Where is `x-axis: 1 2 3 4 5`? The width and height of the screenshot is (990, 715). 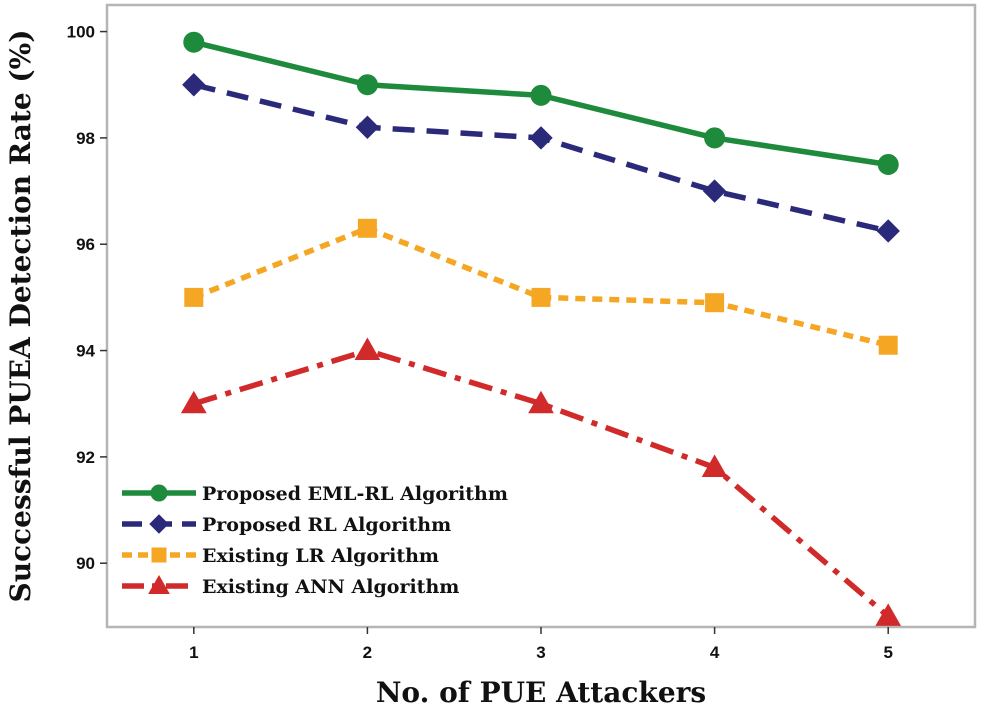
x-axis: 1 2 3 4 5 is located at coordinates (541, 644).